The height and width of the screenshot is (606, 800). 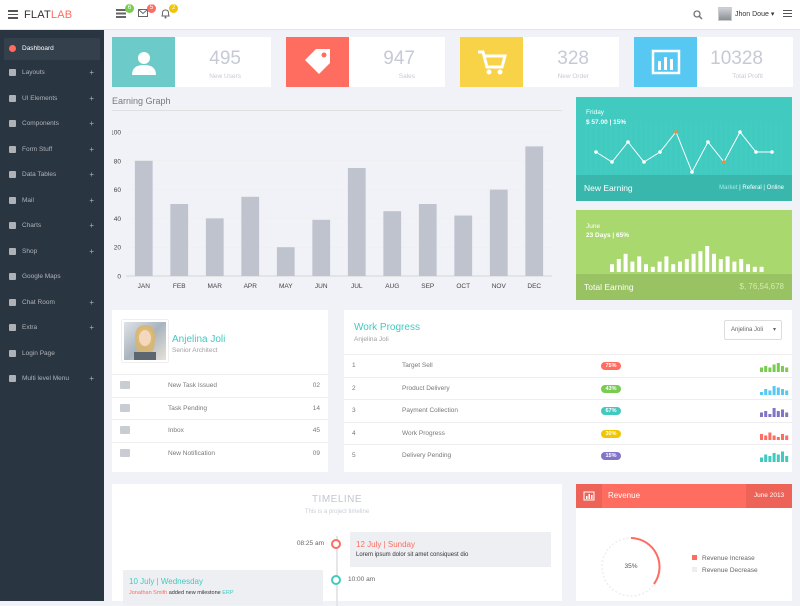 What do you see at coordinates (52, 150) in the screenshot?
I see `sidebar-item-form-stuff: Form Stuff +` at bounding box center [52, 150].